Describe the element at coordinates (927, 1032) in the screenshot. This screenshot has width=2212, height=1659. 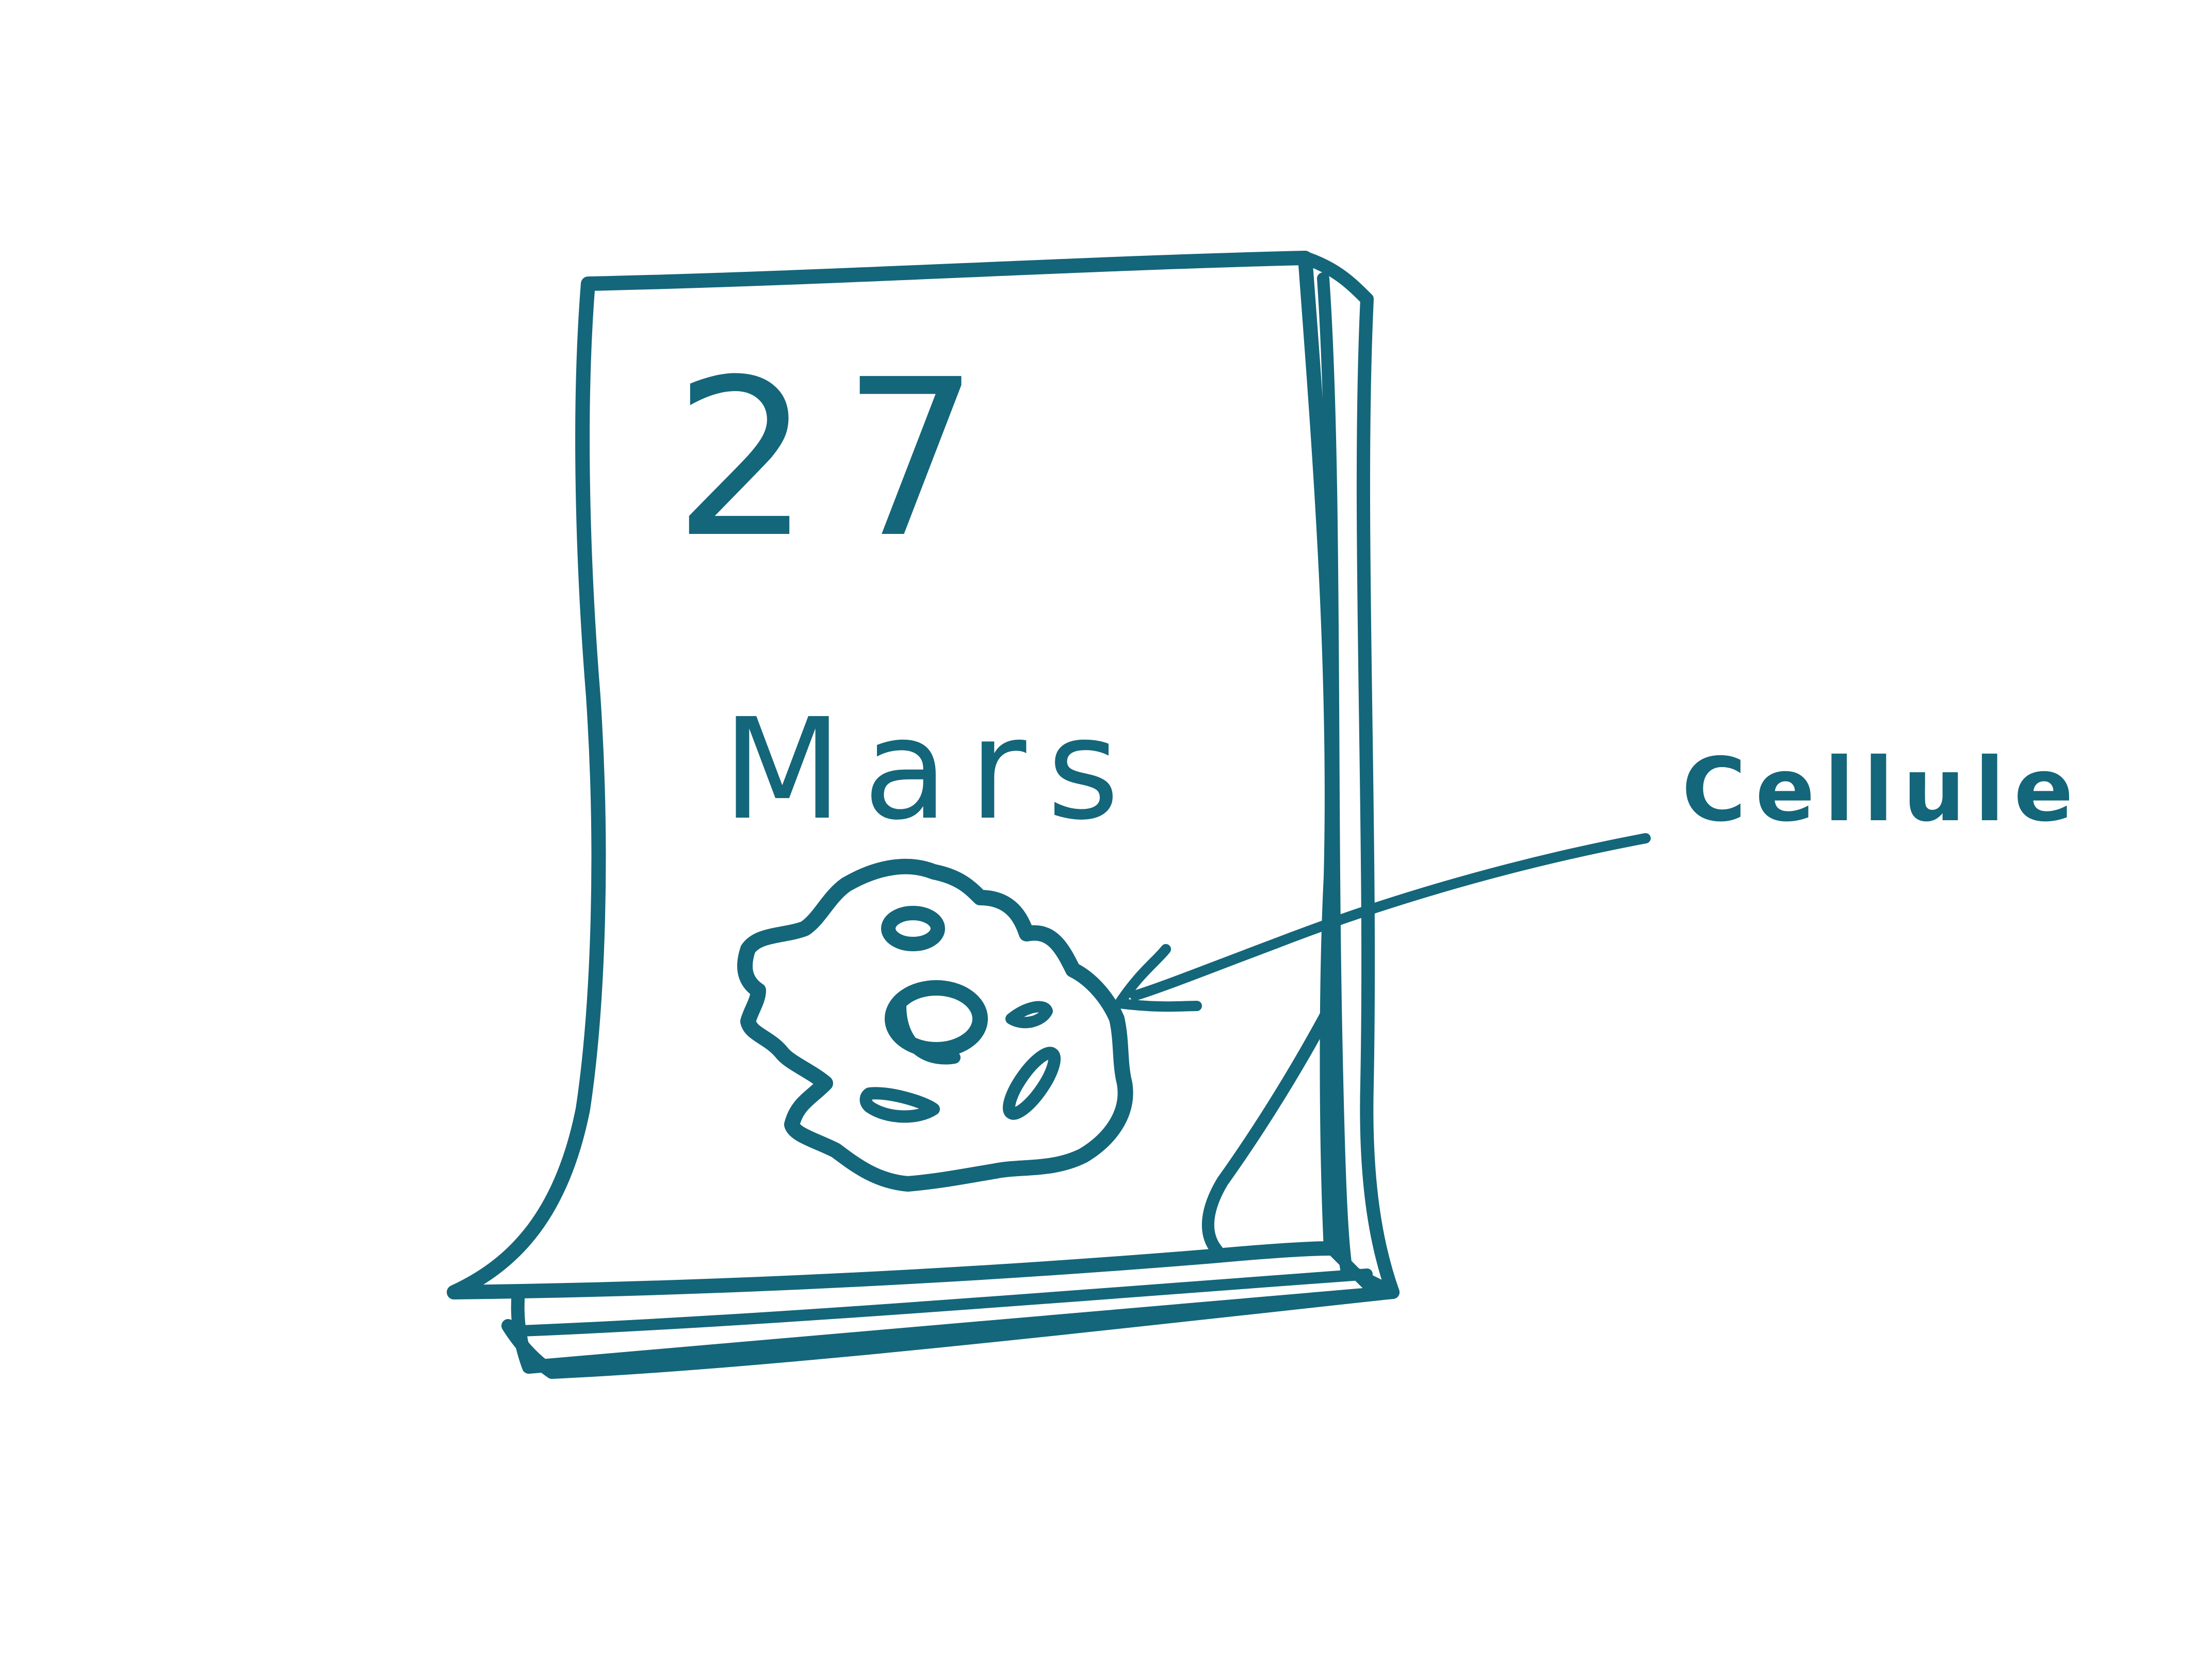
I see `cell-nucleus-inner-curve` at that location.